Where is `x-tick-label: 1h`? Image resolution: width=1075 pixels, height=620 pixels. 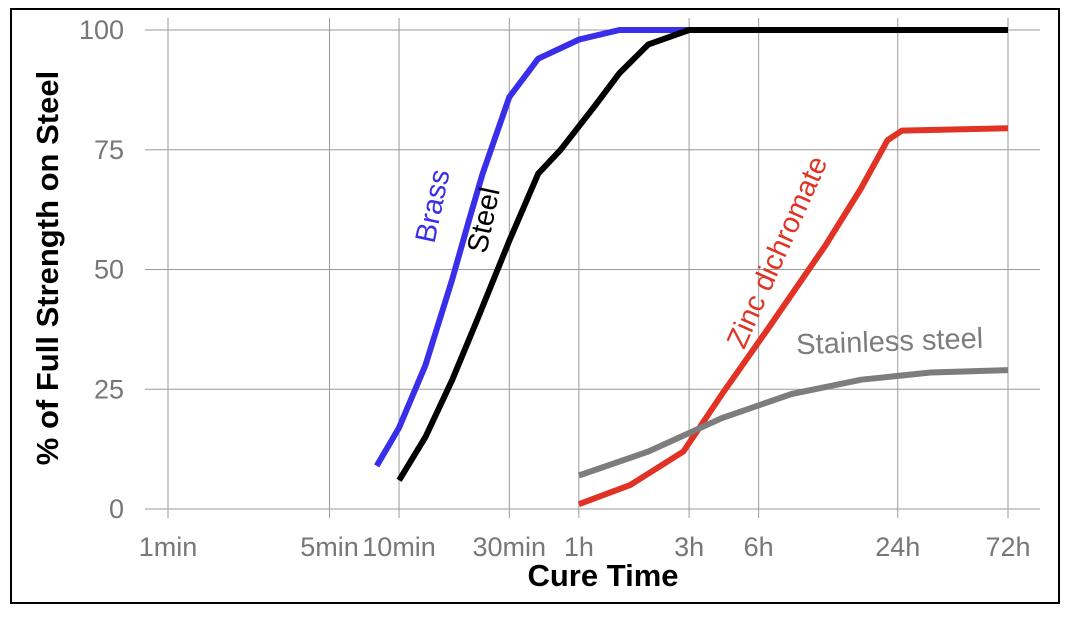
x-tick-label: 1h is located at coordinates (579, 547).